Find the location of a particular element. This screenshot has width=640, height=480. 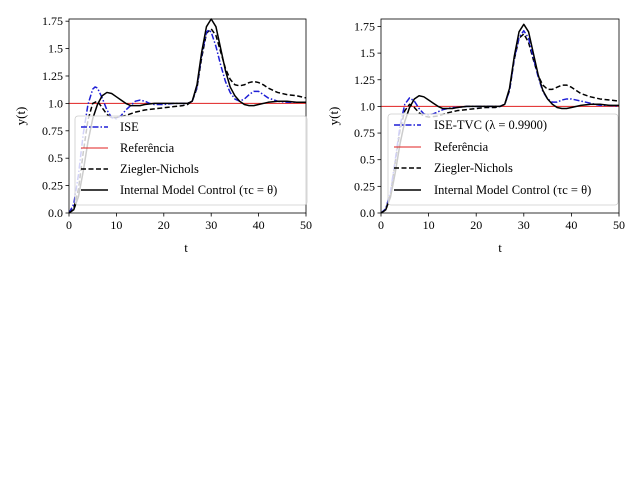

left-xtick-label: 0 is located at coordinates (69, 225).